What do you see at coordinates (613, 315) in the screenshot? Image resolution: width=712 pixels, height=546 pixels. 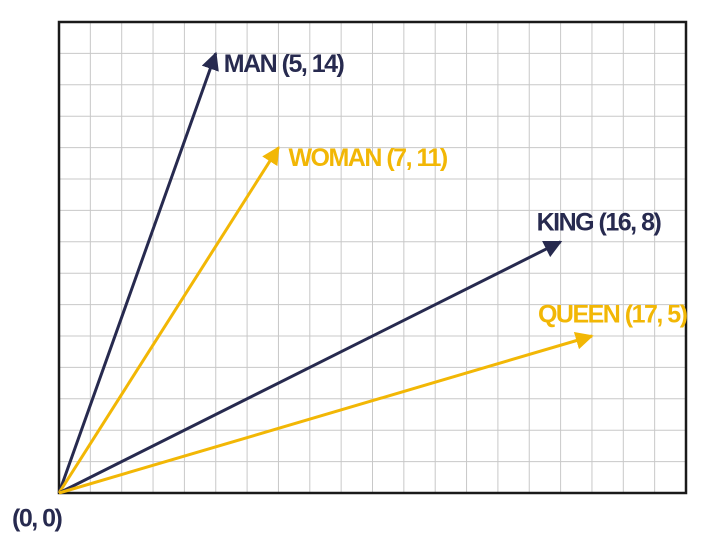 I see `vector-label: QUEEN (17, 5)` at bounding box center [613, 315].